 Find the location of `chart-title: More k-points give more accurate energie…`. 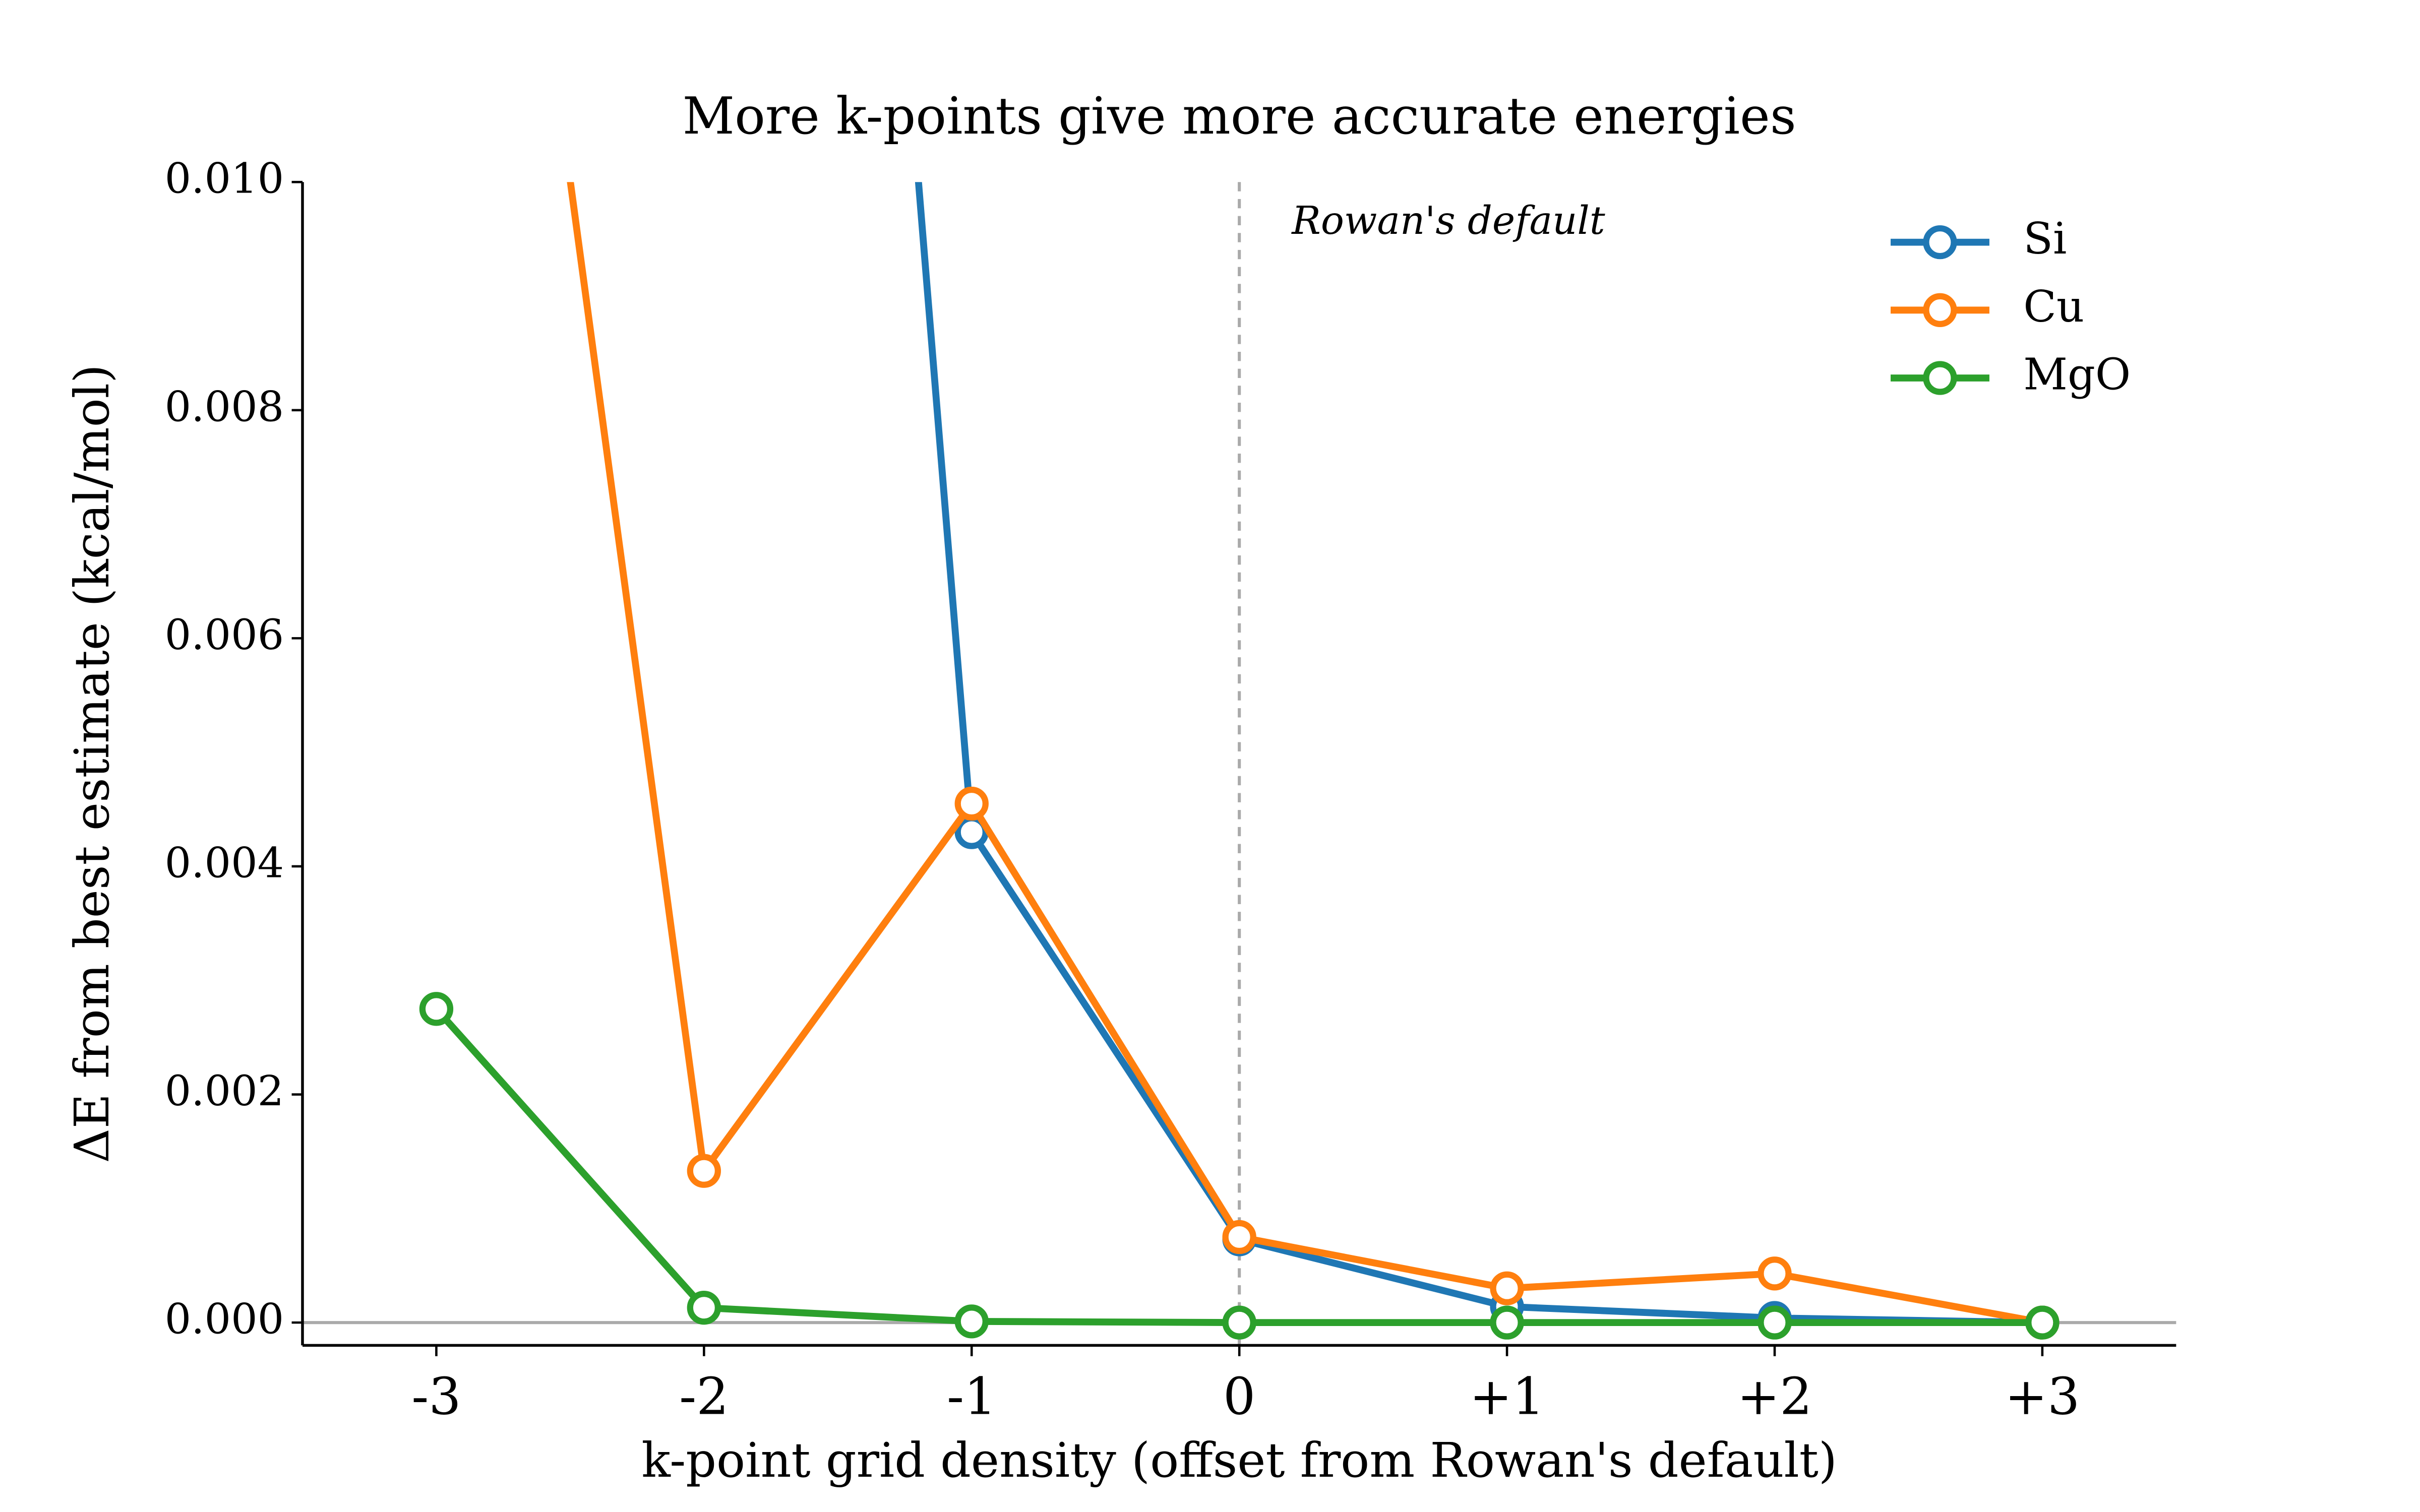

chart-title: More k-points give more accurate energie… is located at coordinates (1239, 116).